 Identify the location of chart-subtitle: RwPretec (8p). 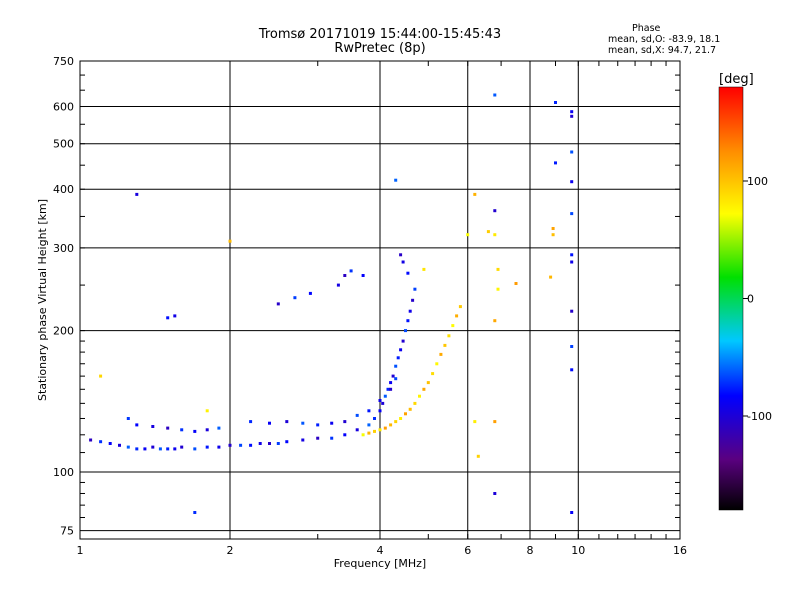
(380, 48).